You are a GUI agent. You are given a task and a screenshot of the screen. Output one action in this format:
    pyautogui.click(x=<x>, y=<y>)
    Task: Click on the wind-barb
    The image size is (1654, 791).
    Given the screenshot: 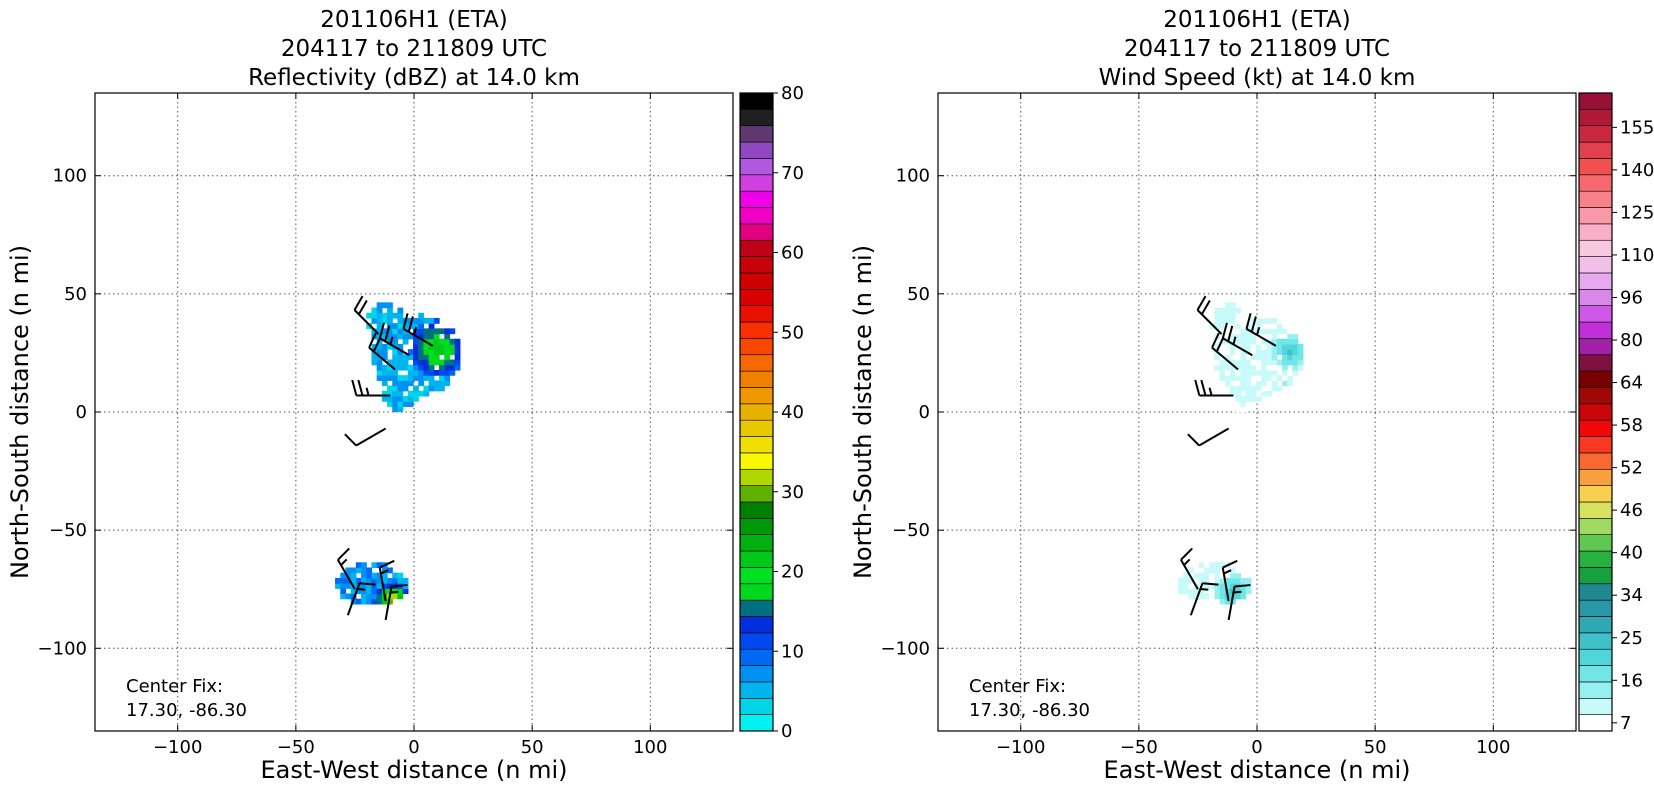 What is the action you would take?
    pyautogui.click(x=1225, y=351)
    